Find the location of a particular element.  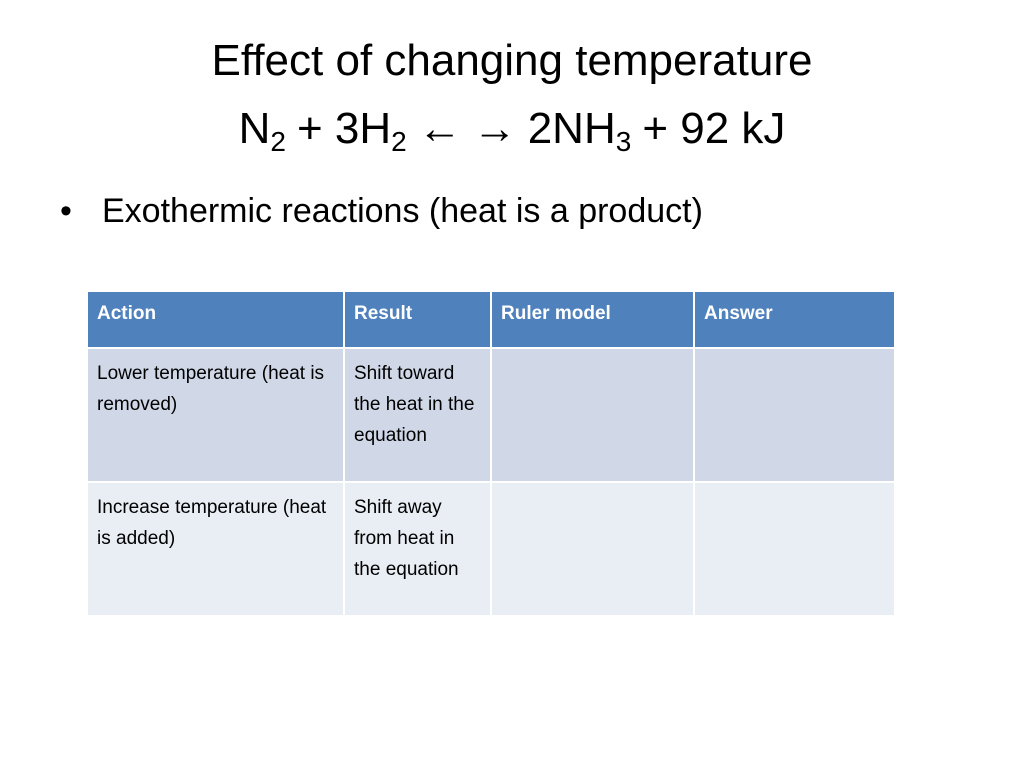

eq-part: N is located at coordinates (254, 128).